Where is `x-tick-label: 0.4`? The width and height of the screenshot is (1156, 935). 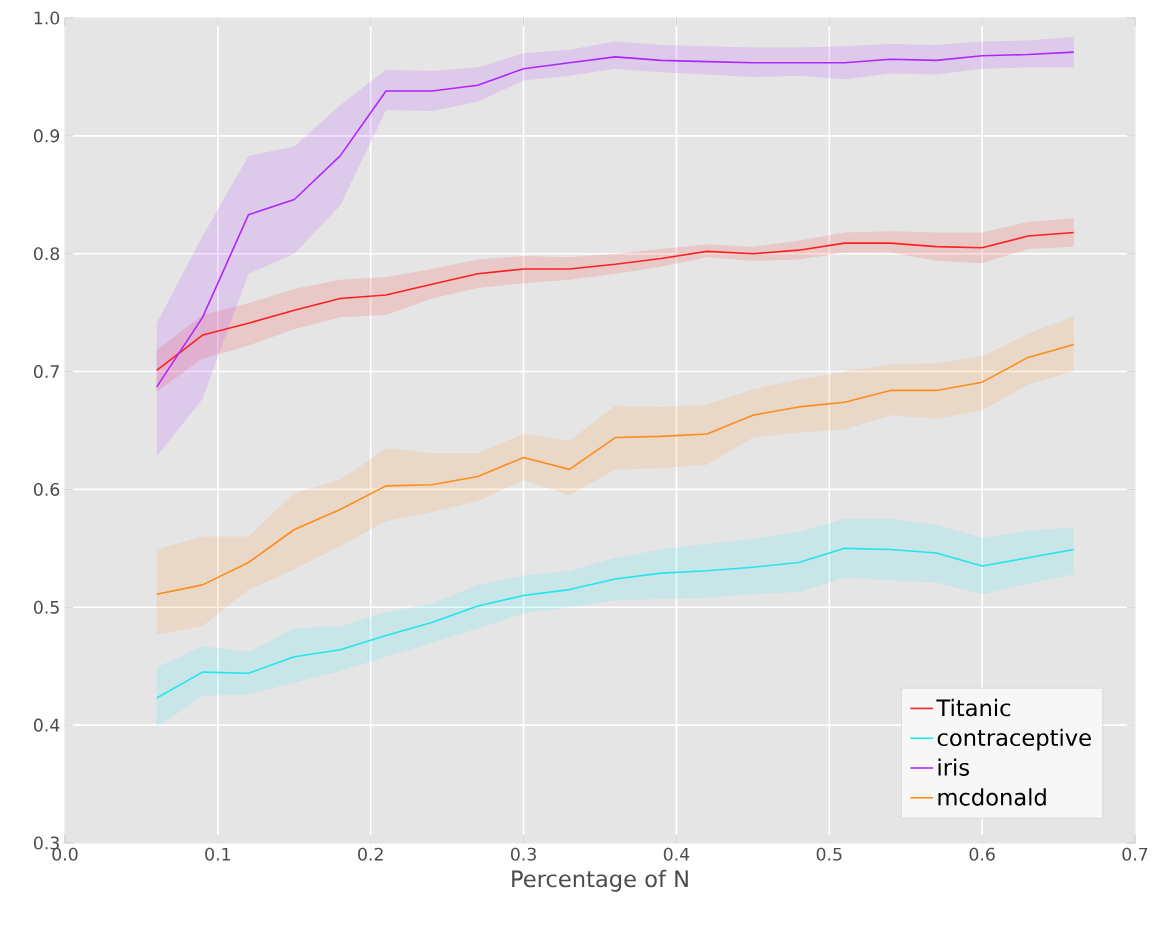 x-tick-label: 0.4 is located at coordinates (676, 854).